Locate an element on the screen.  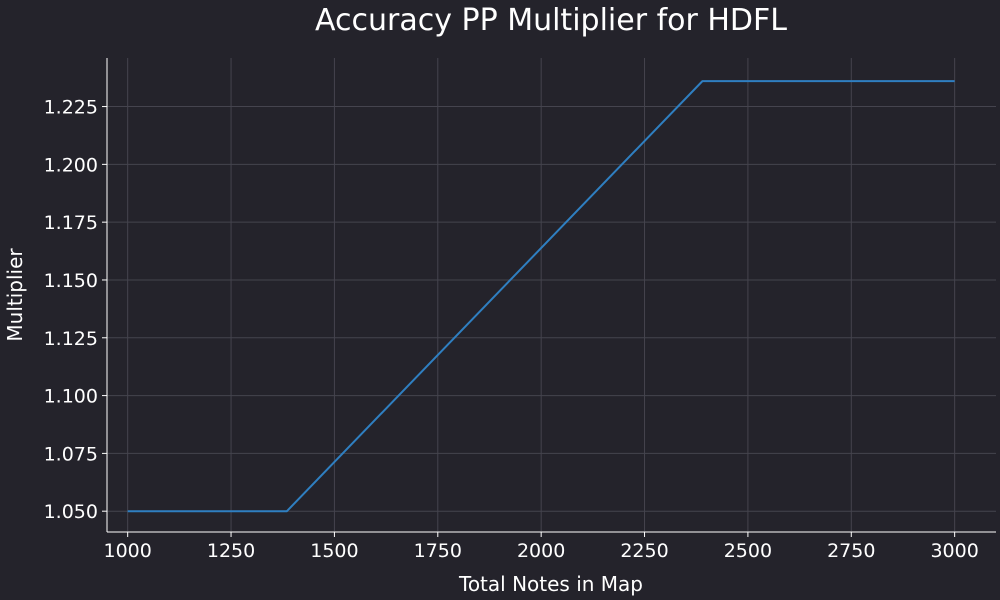
y-tick-label: 1.175 is located at coordinates (71, 223).